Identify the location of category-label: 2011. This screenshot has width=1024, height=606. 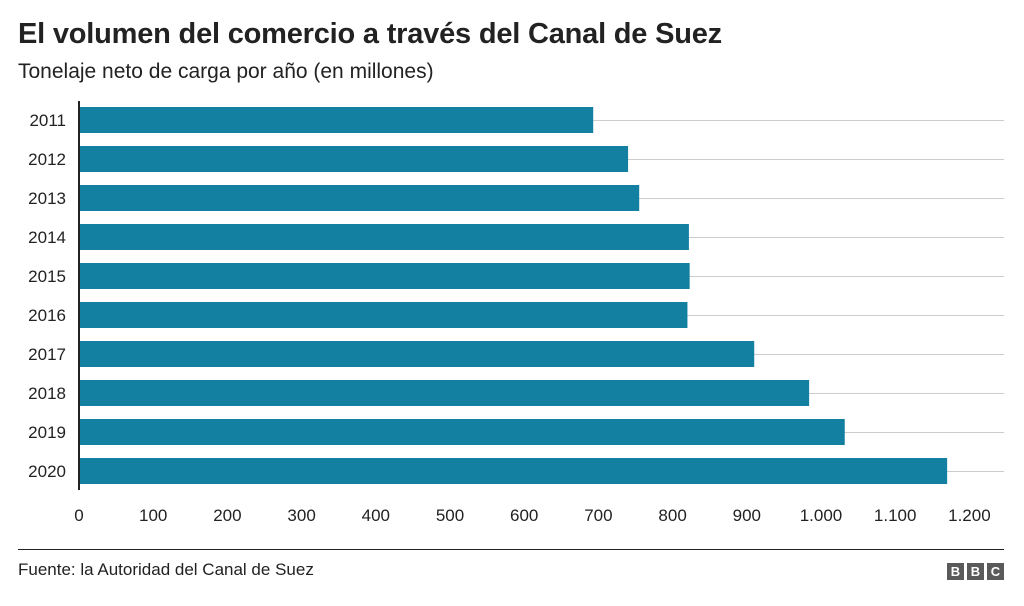
(47, 120).